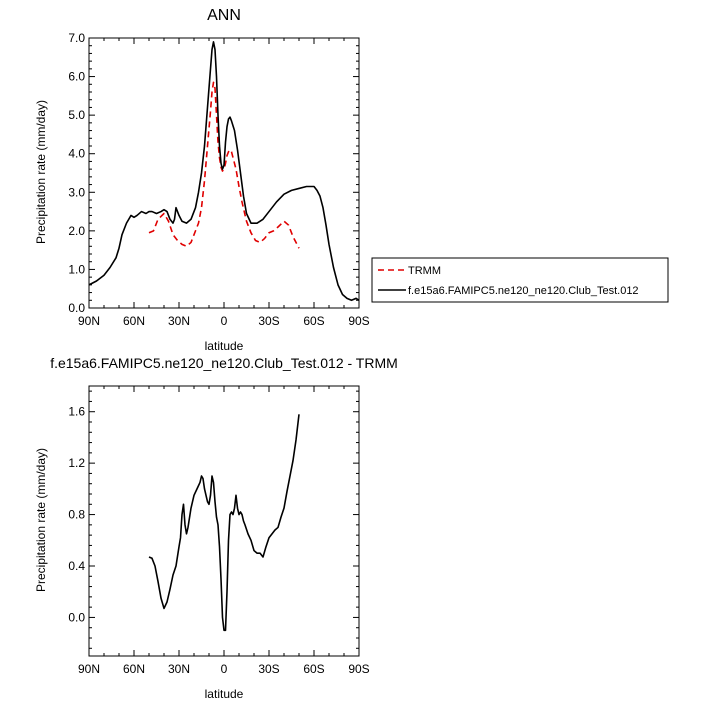 The image size is (707, 708). I want to click on y-tick-label: 0.8, so click(76, 515).